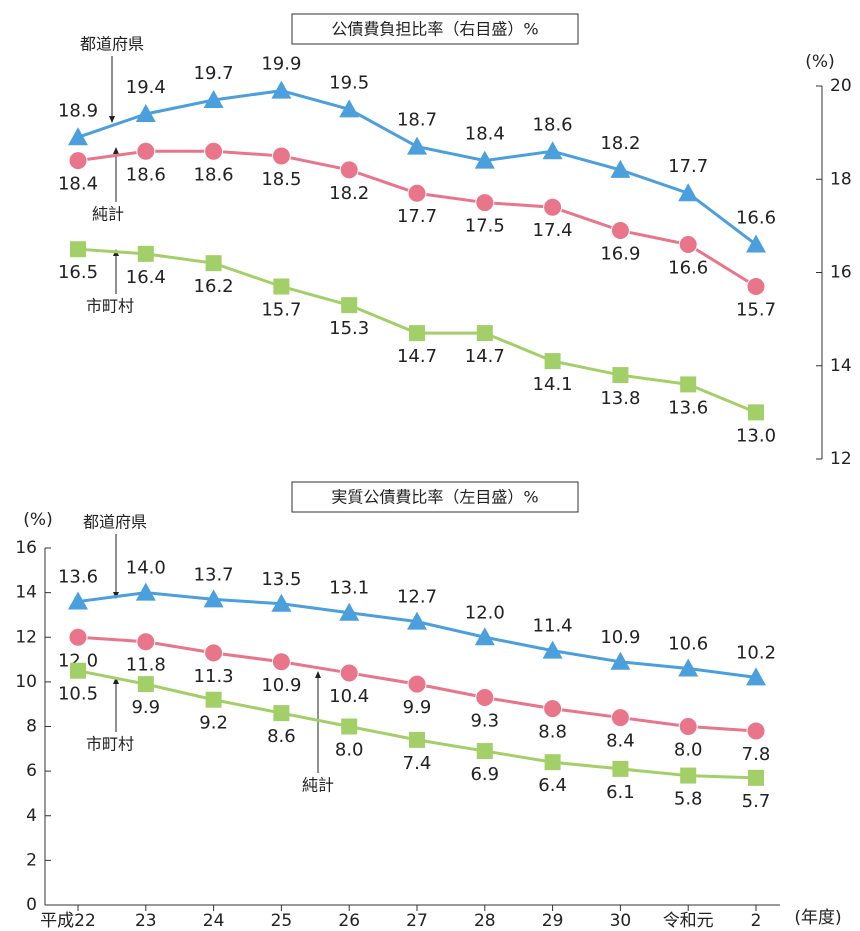  Describe the element at coordinates (688, 407) in the screenshot. I see `data-label: 13.6` at that location.